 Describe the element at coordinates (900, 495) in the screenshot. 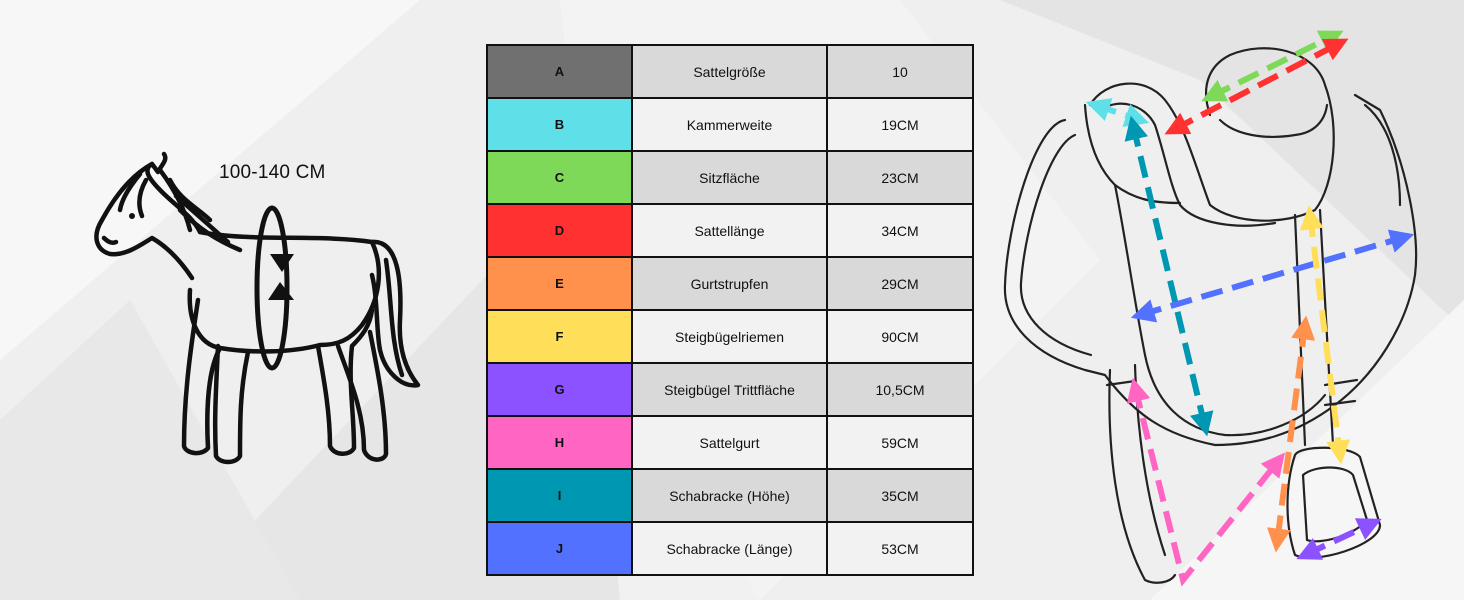

I see `measurement-value: 35CM` at that location.